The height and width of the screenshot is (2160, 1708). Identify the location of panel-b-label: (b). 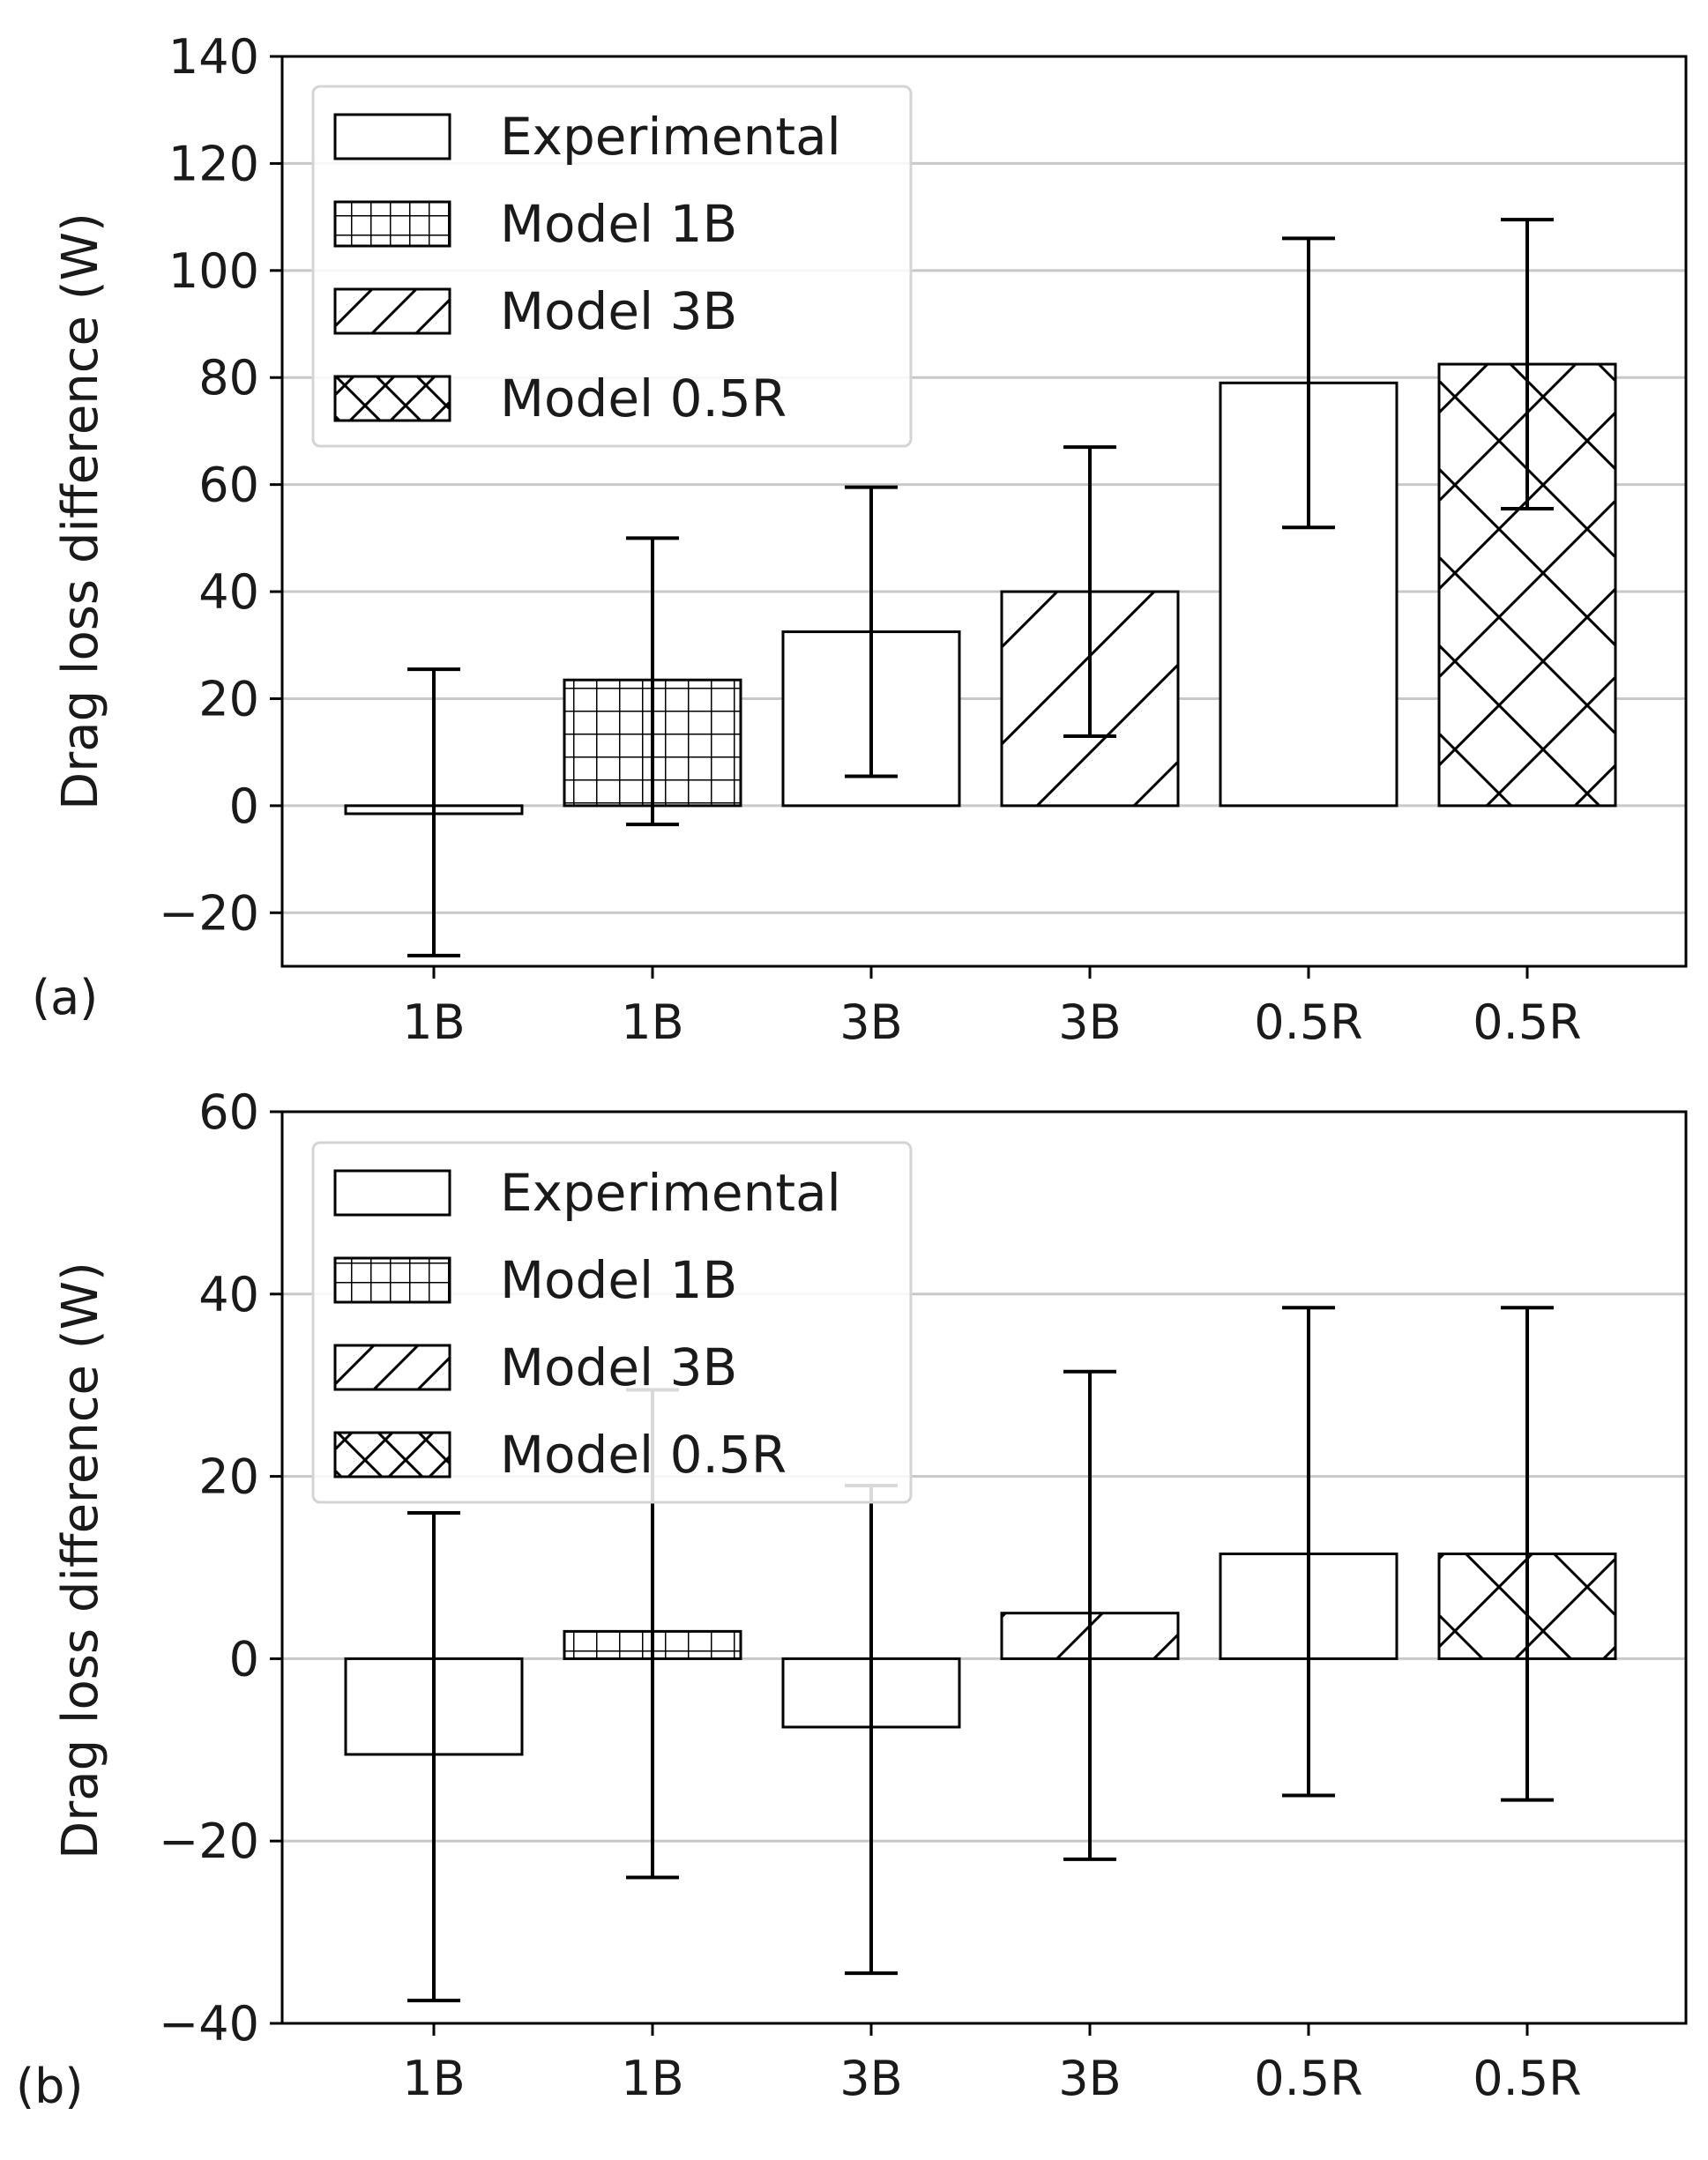
(49, 2086).